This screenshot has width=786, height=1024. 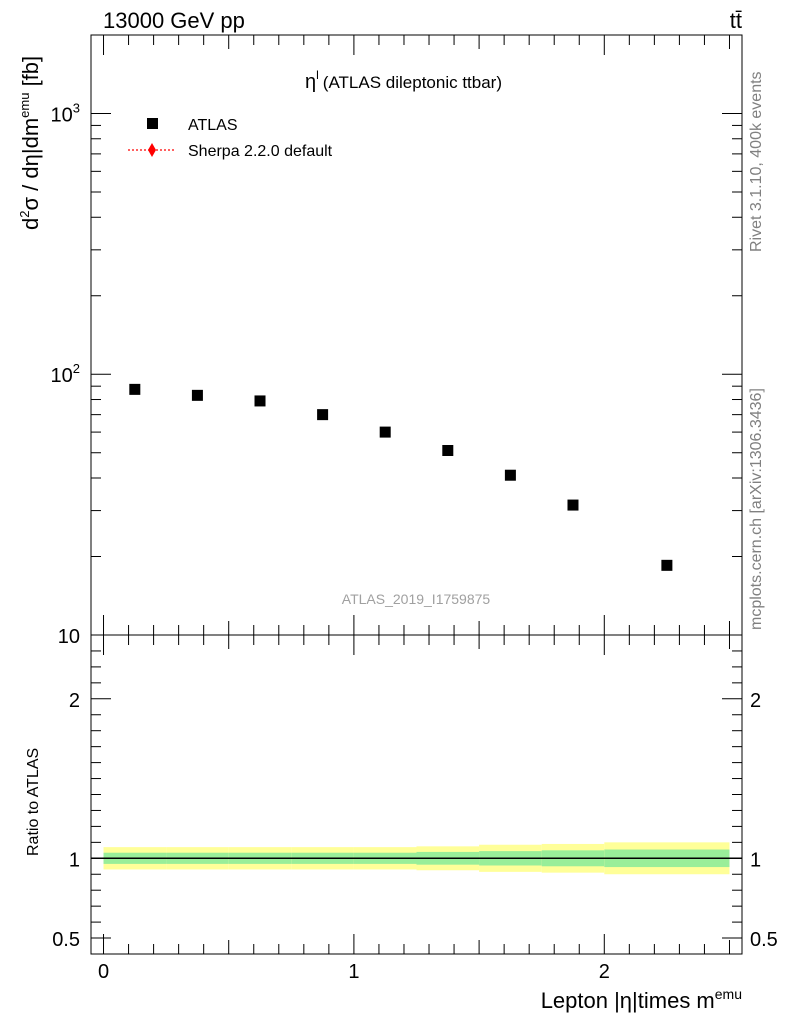 What do you see at coordinates (65, 374) in the screenshot?
I see `main-ytick-label: 10²` at bounding box center [65, 374].